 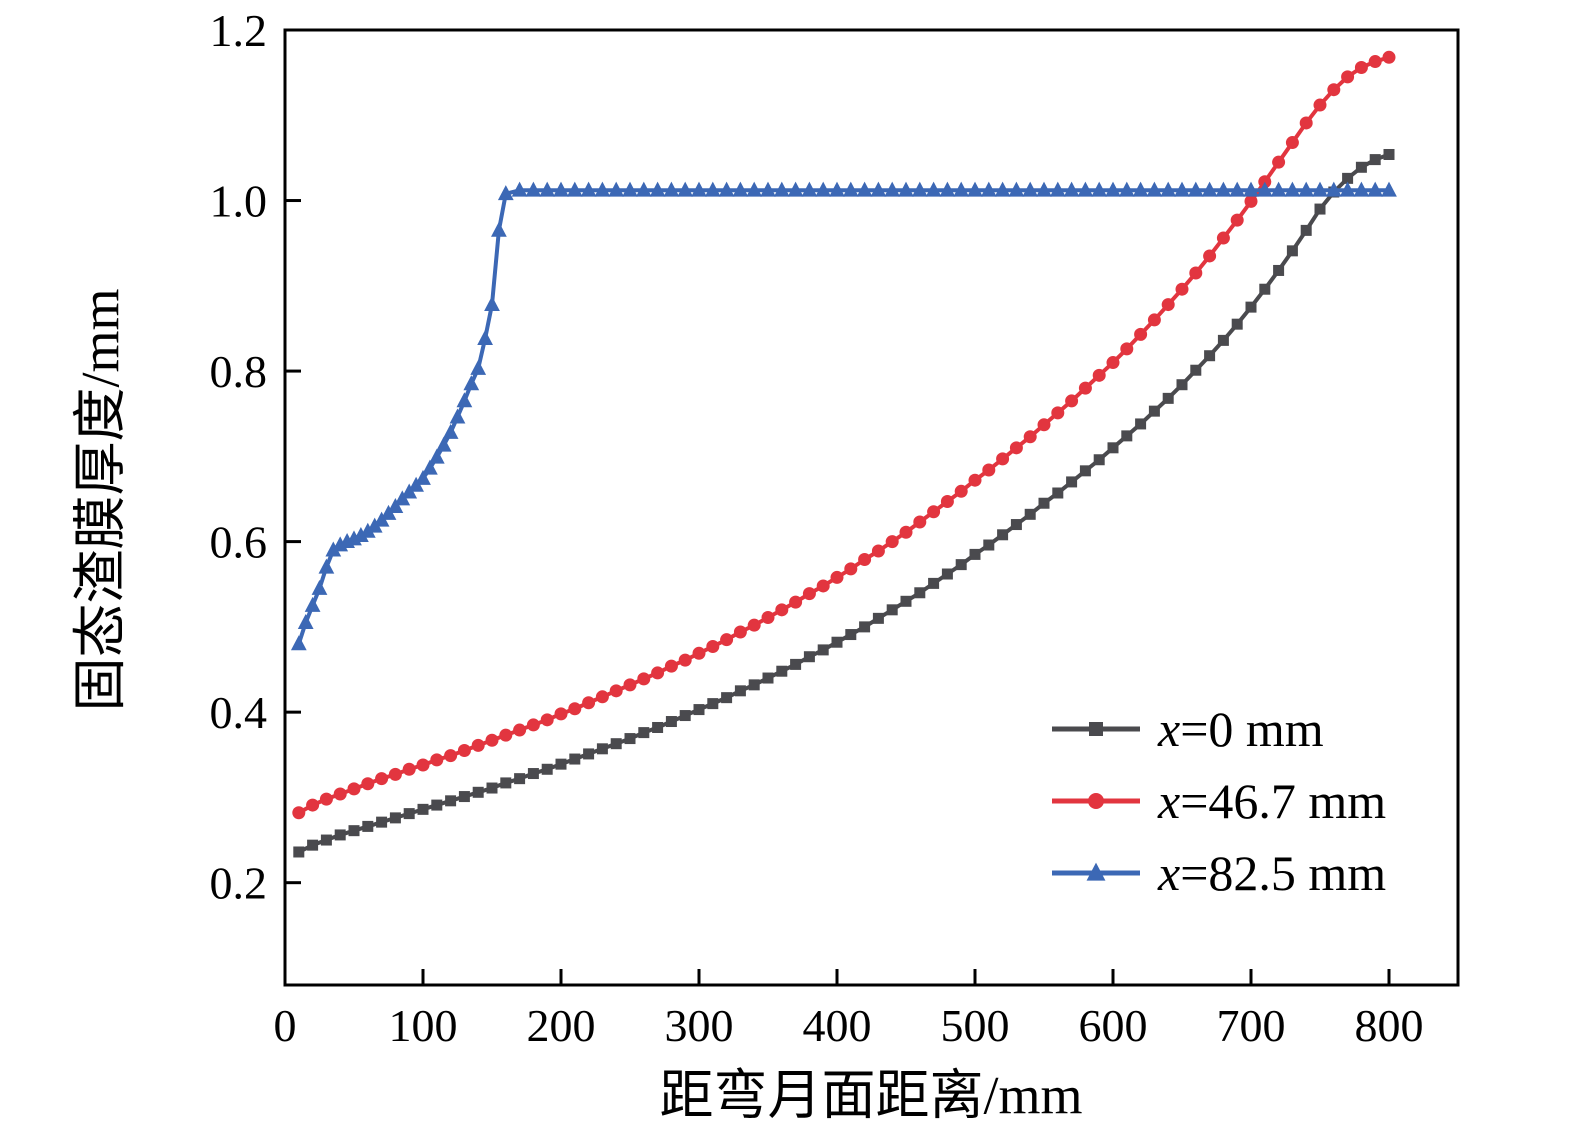 I want to click on x-axis-title: 距弯月面距离/mm, so click(x=871, y=1095).